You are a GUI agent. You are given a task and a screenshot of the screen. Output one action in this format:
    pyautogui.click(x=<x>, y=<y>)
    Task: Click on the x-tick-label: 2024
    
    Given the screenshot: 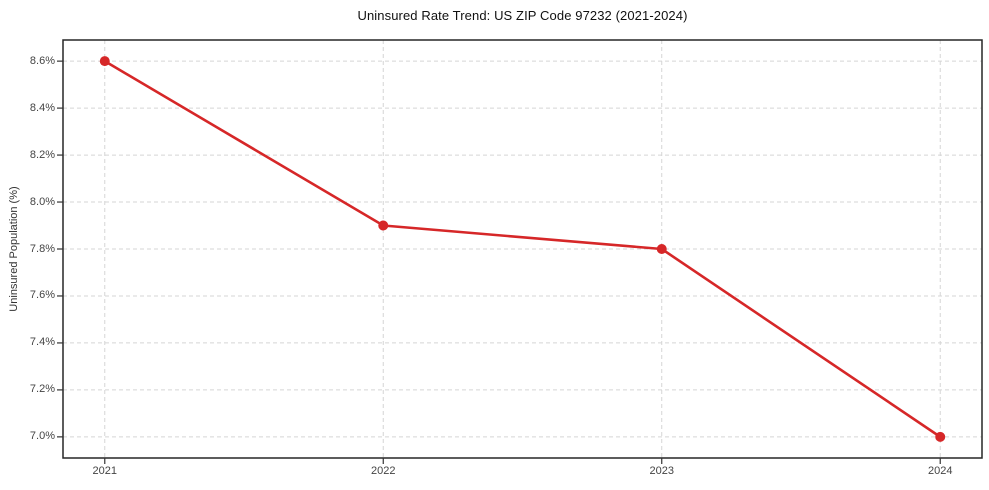 What is the action you would take?
    pyautogui.click(x=940, y=471)
    